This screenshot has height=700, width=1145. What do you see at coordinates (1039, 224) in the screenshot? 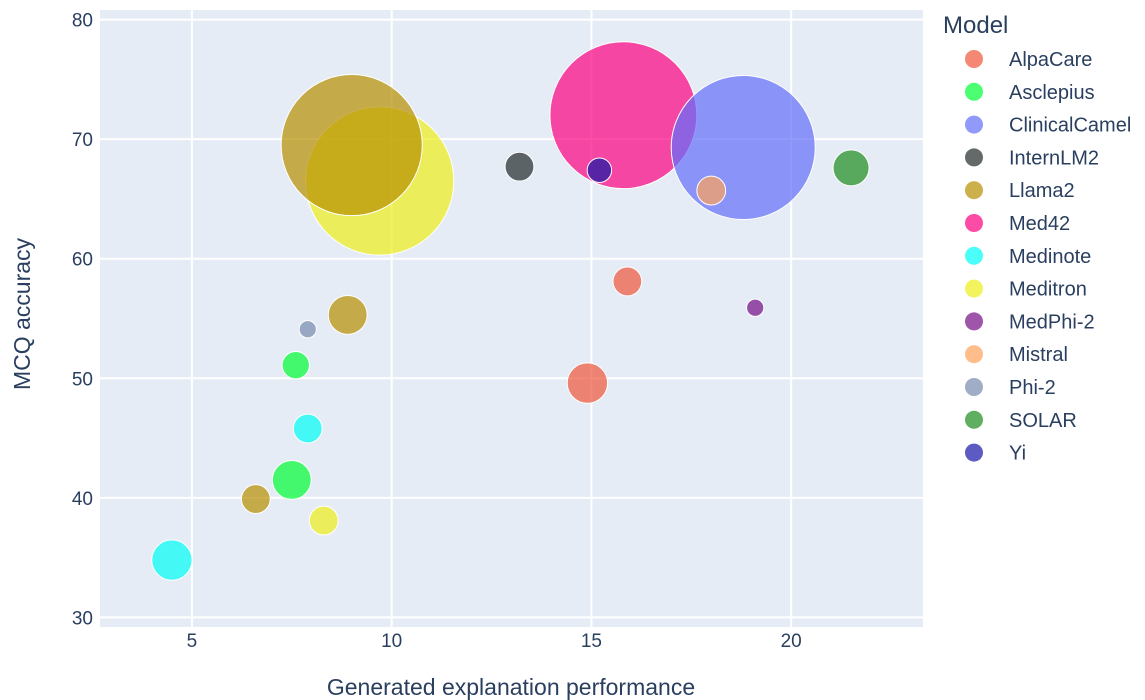
I see `legend-item-med42: Med42` at bounding box center [1039, 224].